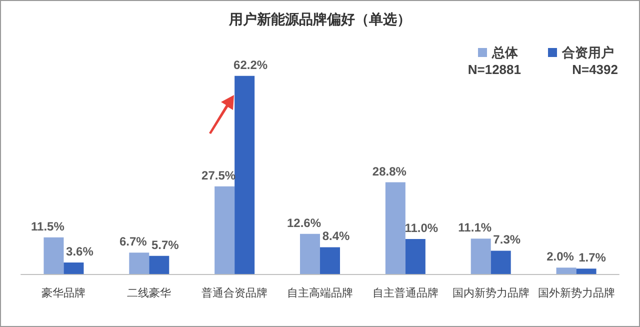 The width and height of the screenshot is (640, 327). I want to click on x-tick-label: 二线豪华, so click(149, 293).